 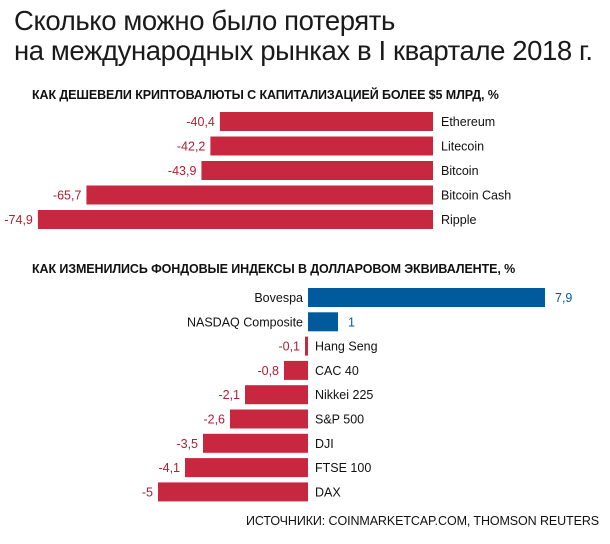 I want to click on index-label-nikkei-225: Nikkei 225, so click(x=344, y=395).